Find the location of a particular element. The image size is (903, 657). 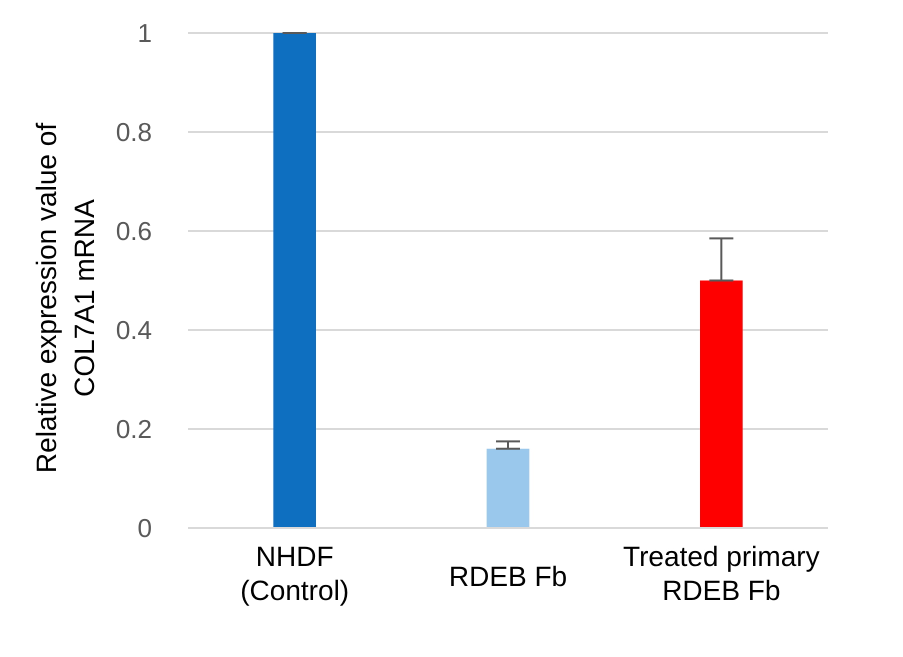

y-tick-label: 0.8 is located at coordinates (134, 132).